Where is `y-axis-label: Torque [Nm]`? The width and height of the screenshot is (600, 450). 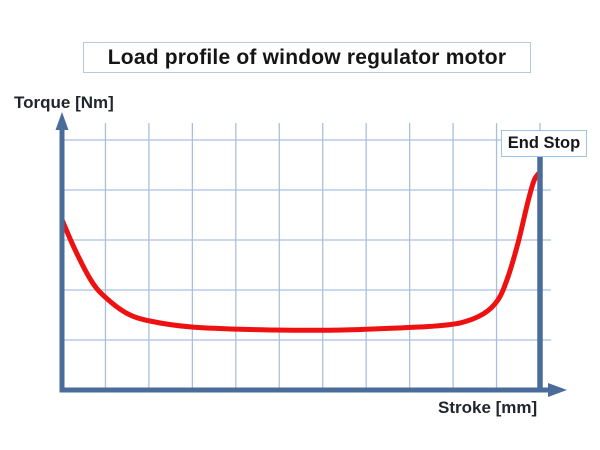
y-axis-label: Torque [Nm] is located at coordinates (64, 102).